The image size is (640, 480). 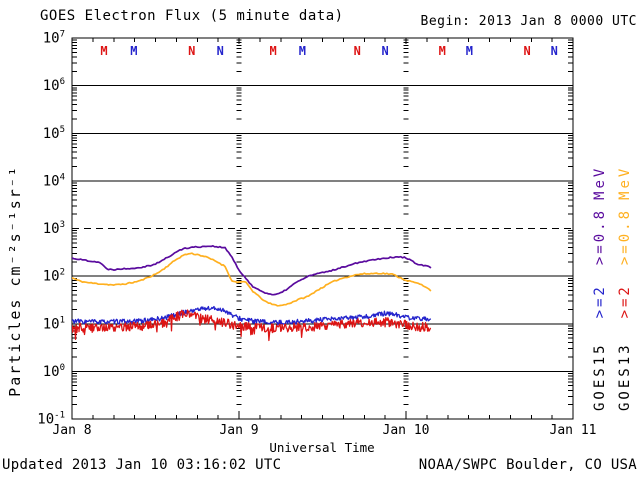 What do you see at coordinates (599, 280) in the screenshot?
I see `legend-column-goes15: GOES15 >=2 >=0.8 MeV` at bounding box center [599, 280].